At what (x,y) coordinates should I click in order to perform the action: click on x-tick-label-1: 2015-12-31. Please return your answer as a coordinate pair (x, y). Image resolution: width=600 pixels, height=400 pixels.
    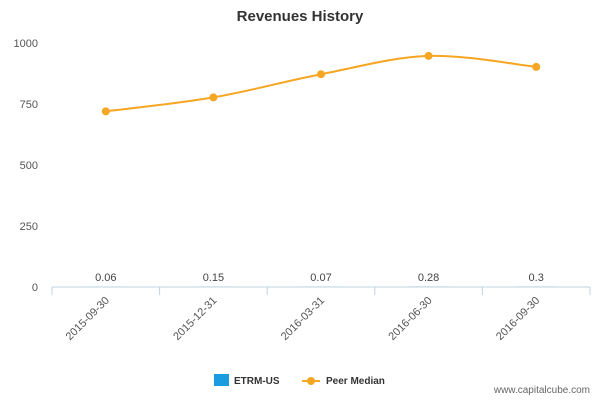
    Looking at the image, I should click on (195, 319).